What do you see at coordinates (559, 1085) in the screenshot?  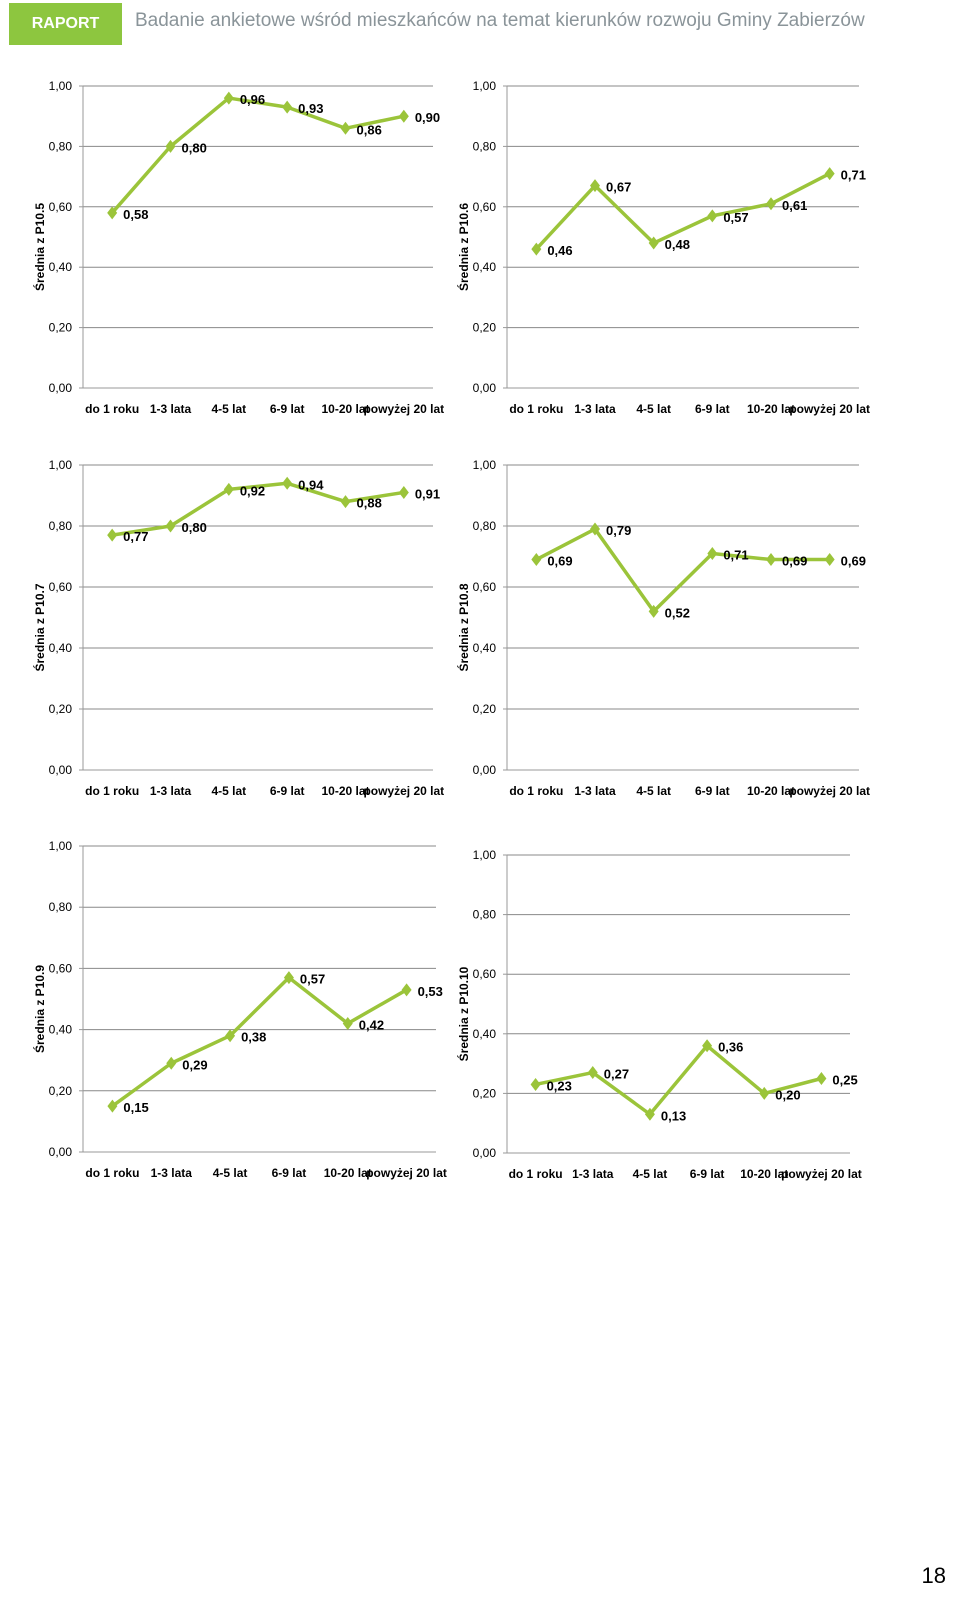 I see `data-label: 0,23` at bounding box center [559, 1085].